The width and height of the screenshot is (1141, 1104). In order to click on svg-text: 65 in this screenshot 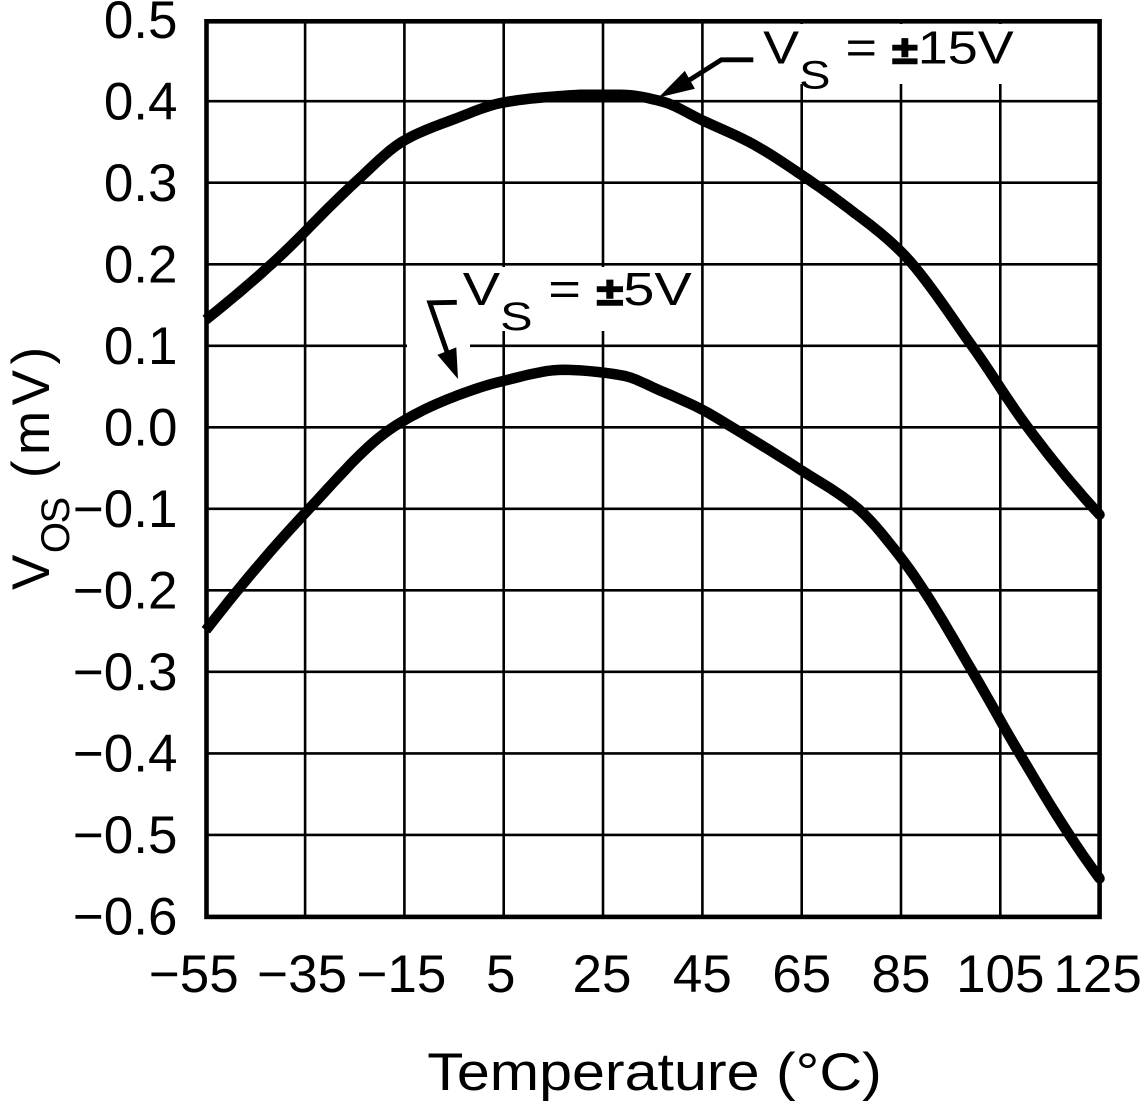, I will do `click(801, 974)`.